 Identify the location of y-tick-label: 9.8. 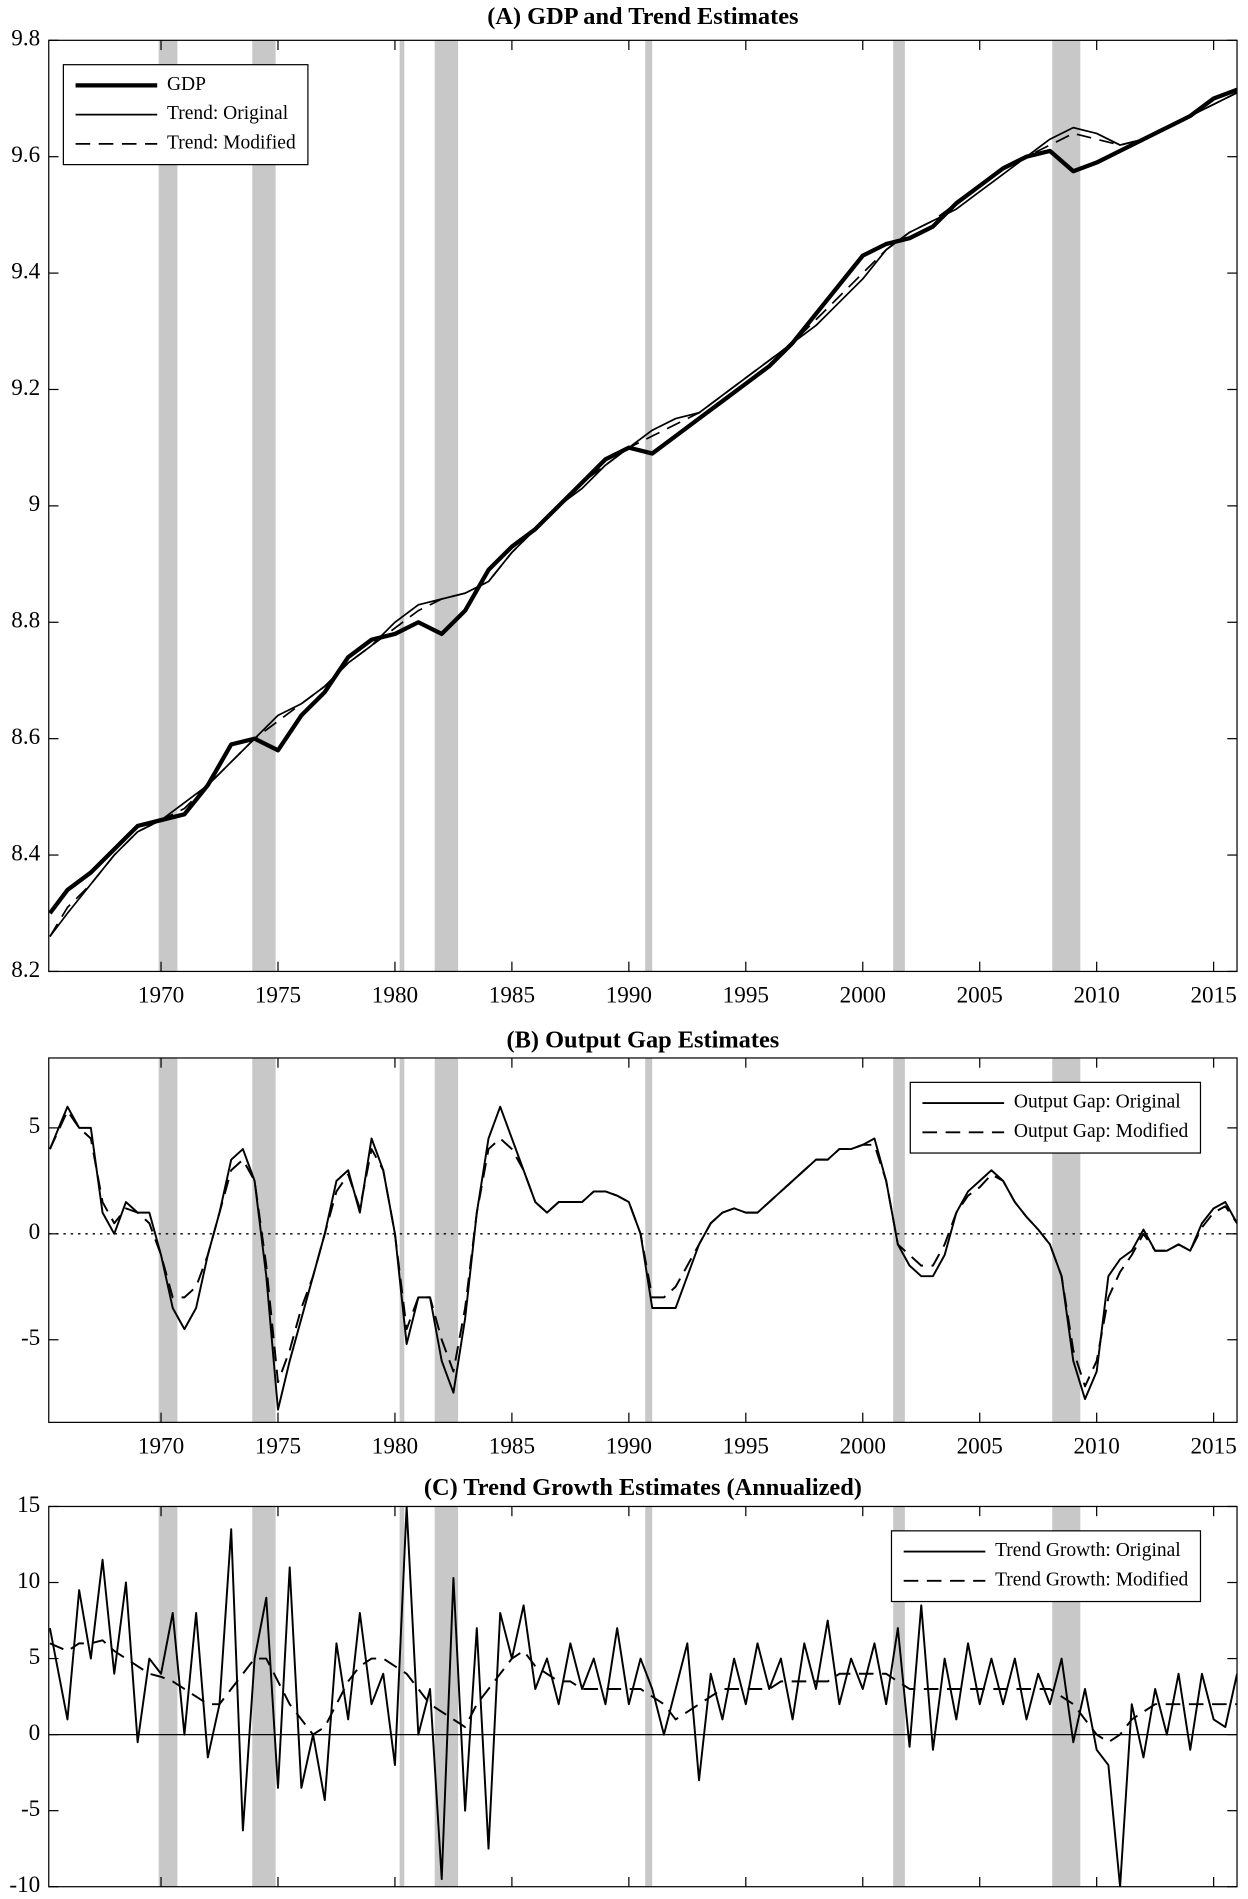
(25, 39).